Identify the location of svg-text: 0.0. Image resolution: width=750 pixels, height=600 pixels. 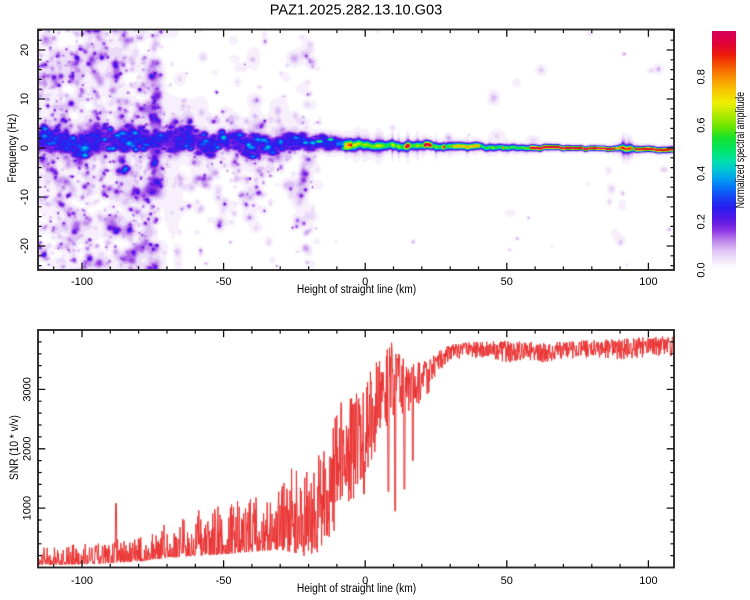
(702, 269).